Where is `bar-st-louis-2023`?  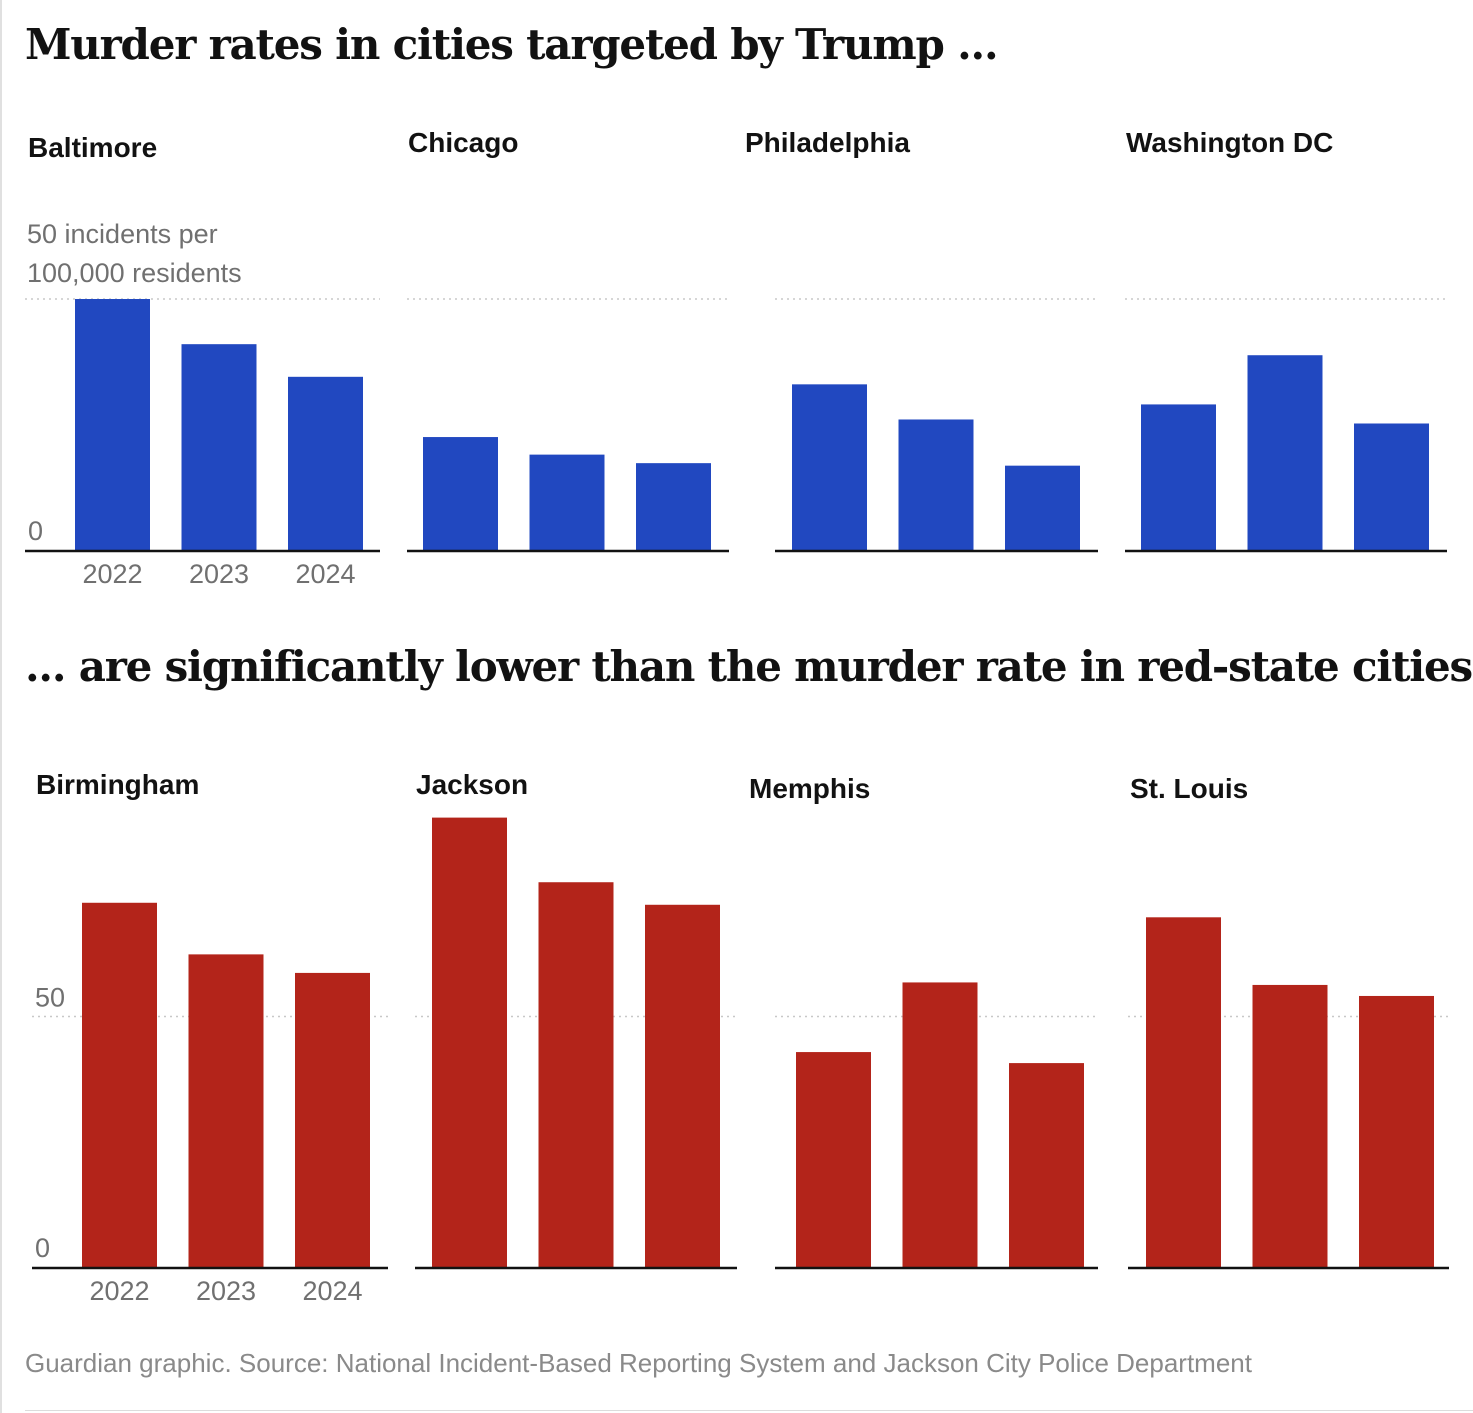
bar-st-louis-2023 is located at coordinates (1290, 1125).